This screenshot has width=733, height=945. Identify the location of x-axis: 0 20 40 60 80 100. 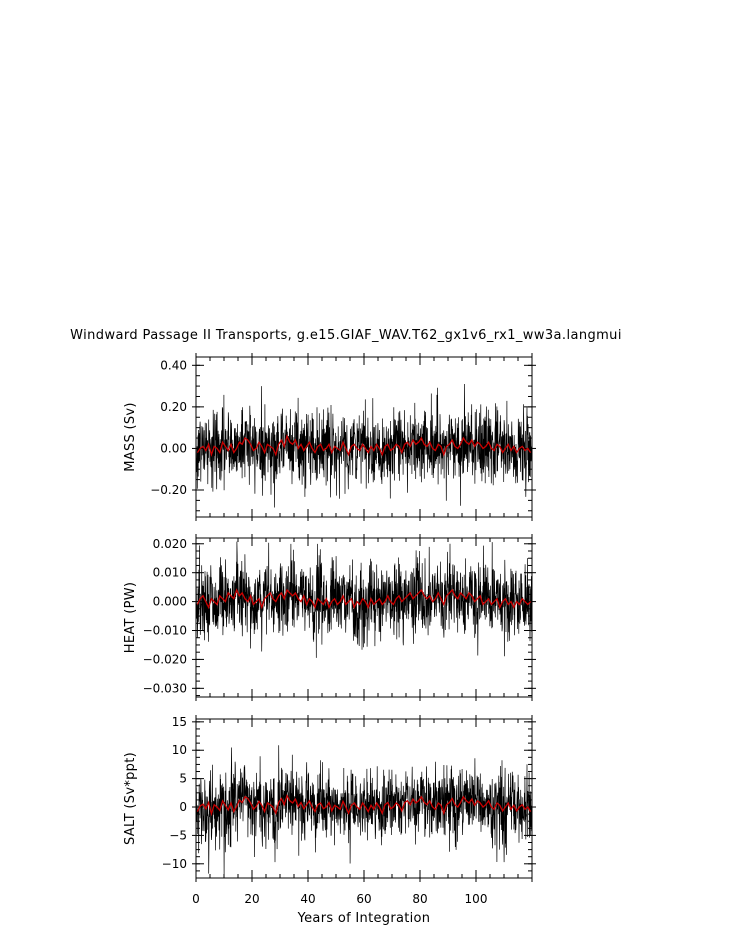
(339, 899).